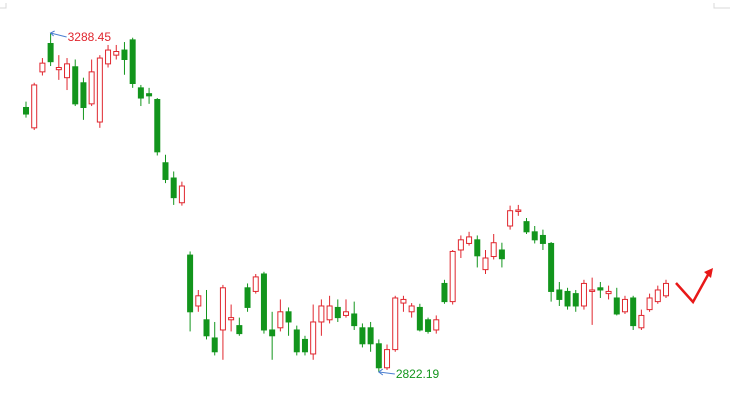 This screenshot has height=410, width=730. Describe the element at coordinates (418, 374) in the screenshot. I see `low-annotation: 2822.19` at that location.